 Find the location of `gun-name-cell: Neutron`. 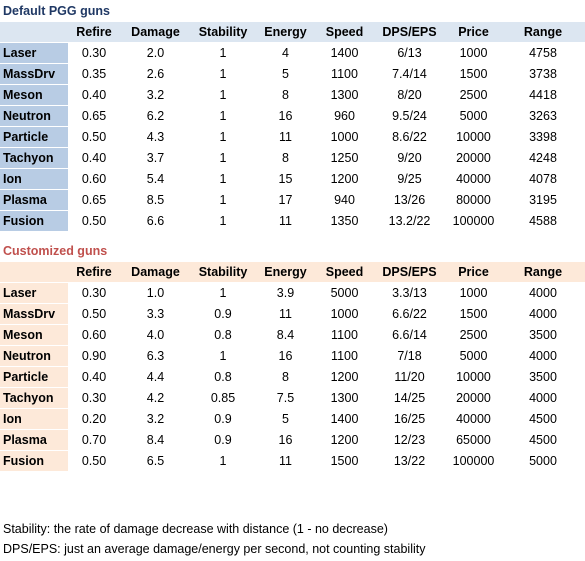

gun-name-cell: Neutron is located at coordinates (34, 116).